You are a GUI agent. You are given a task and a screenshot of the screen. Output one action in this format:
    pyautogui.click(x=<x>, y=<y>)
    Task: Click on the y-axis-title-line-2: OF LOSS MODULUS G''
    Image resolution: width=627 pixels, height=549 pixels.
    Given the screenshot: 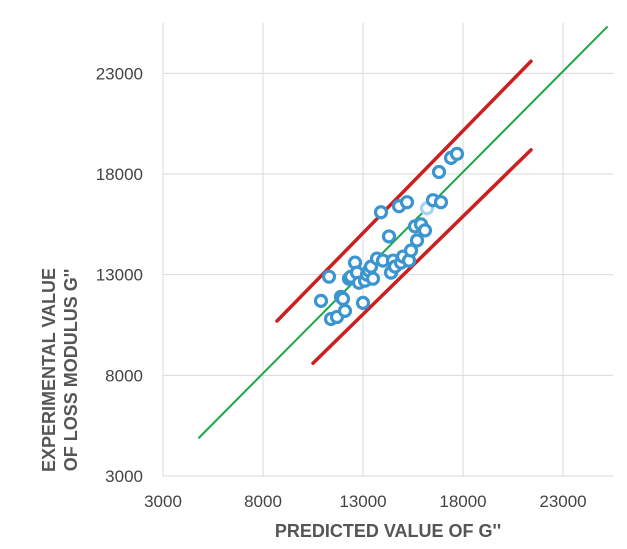 What is the action you would take?
    pyautogui.click(x=71, y=370)
    